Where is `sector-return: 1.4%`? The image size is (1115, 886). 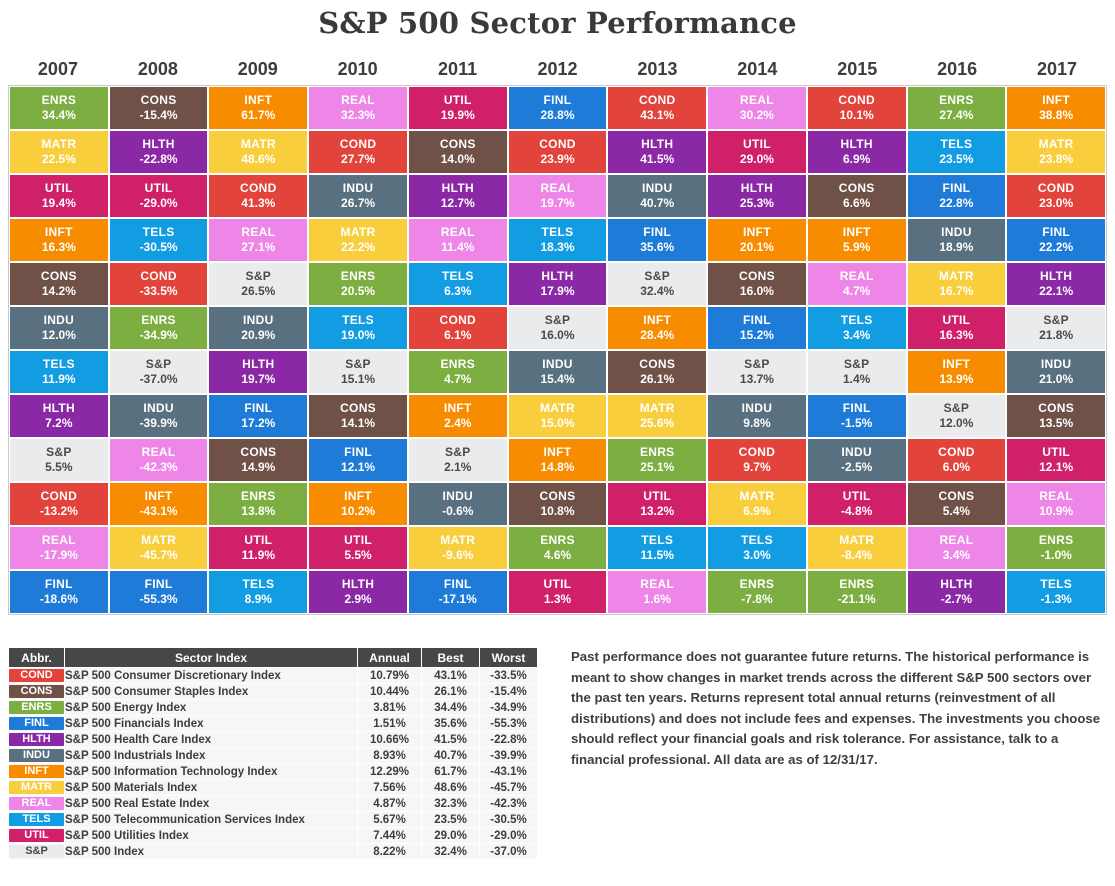 sector-return: 1.4% is located at coordinates (856, 379).